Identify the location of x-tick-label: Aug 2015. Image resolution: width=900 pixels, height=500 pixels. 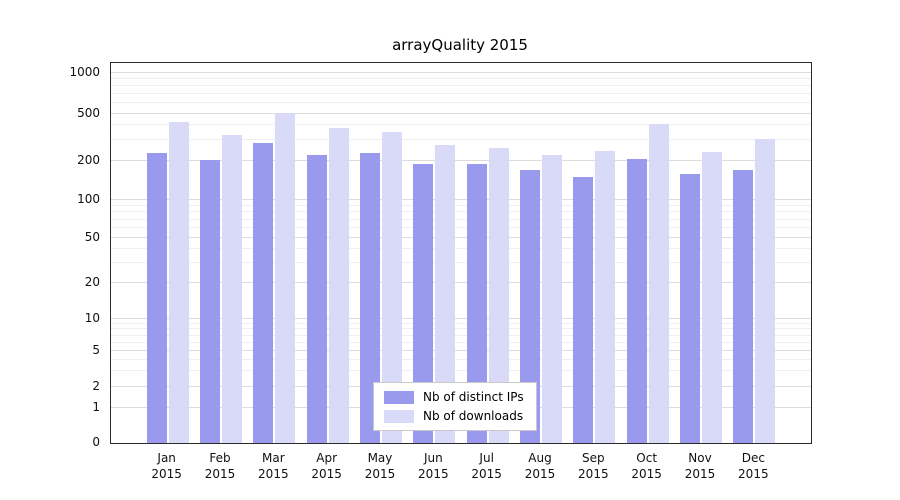
(539, 466).